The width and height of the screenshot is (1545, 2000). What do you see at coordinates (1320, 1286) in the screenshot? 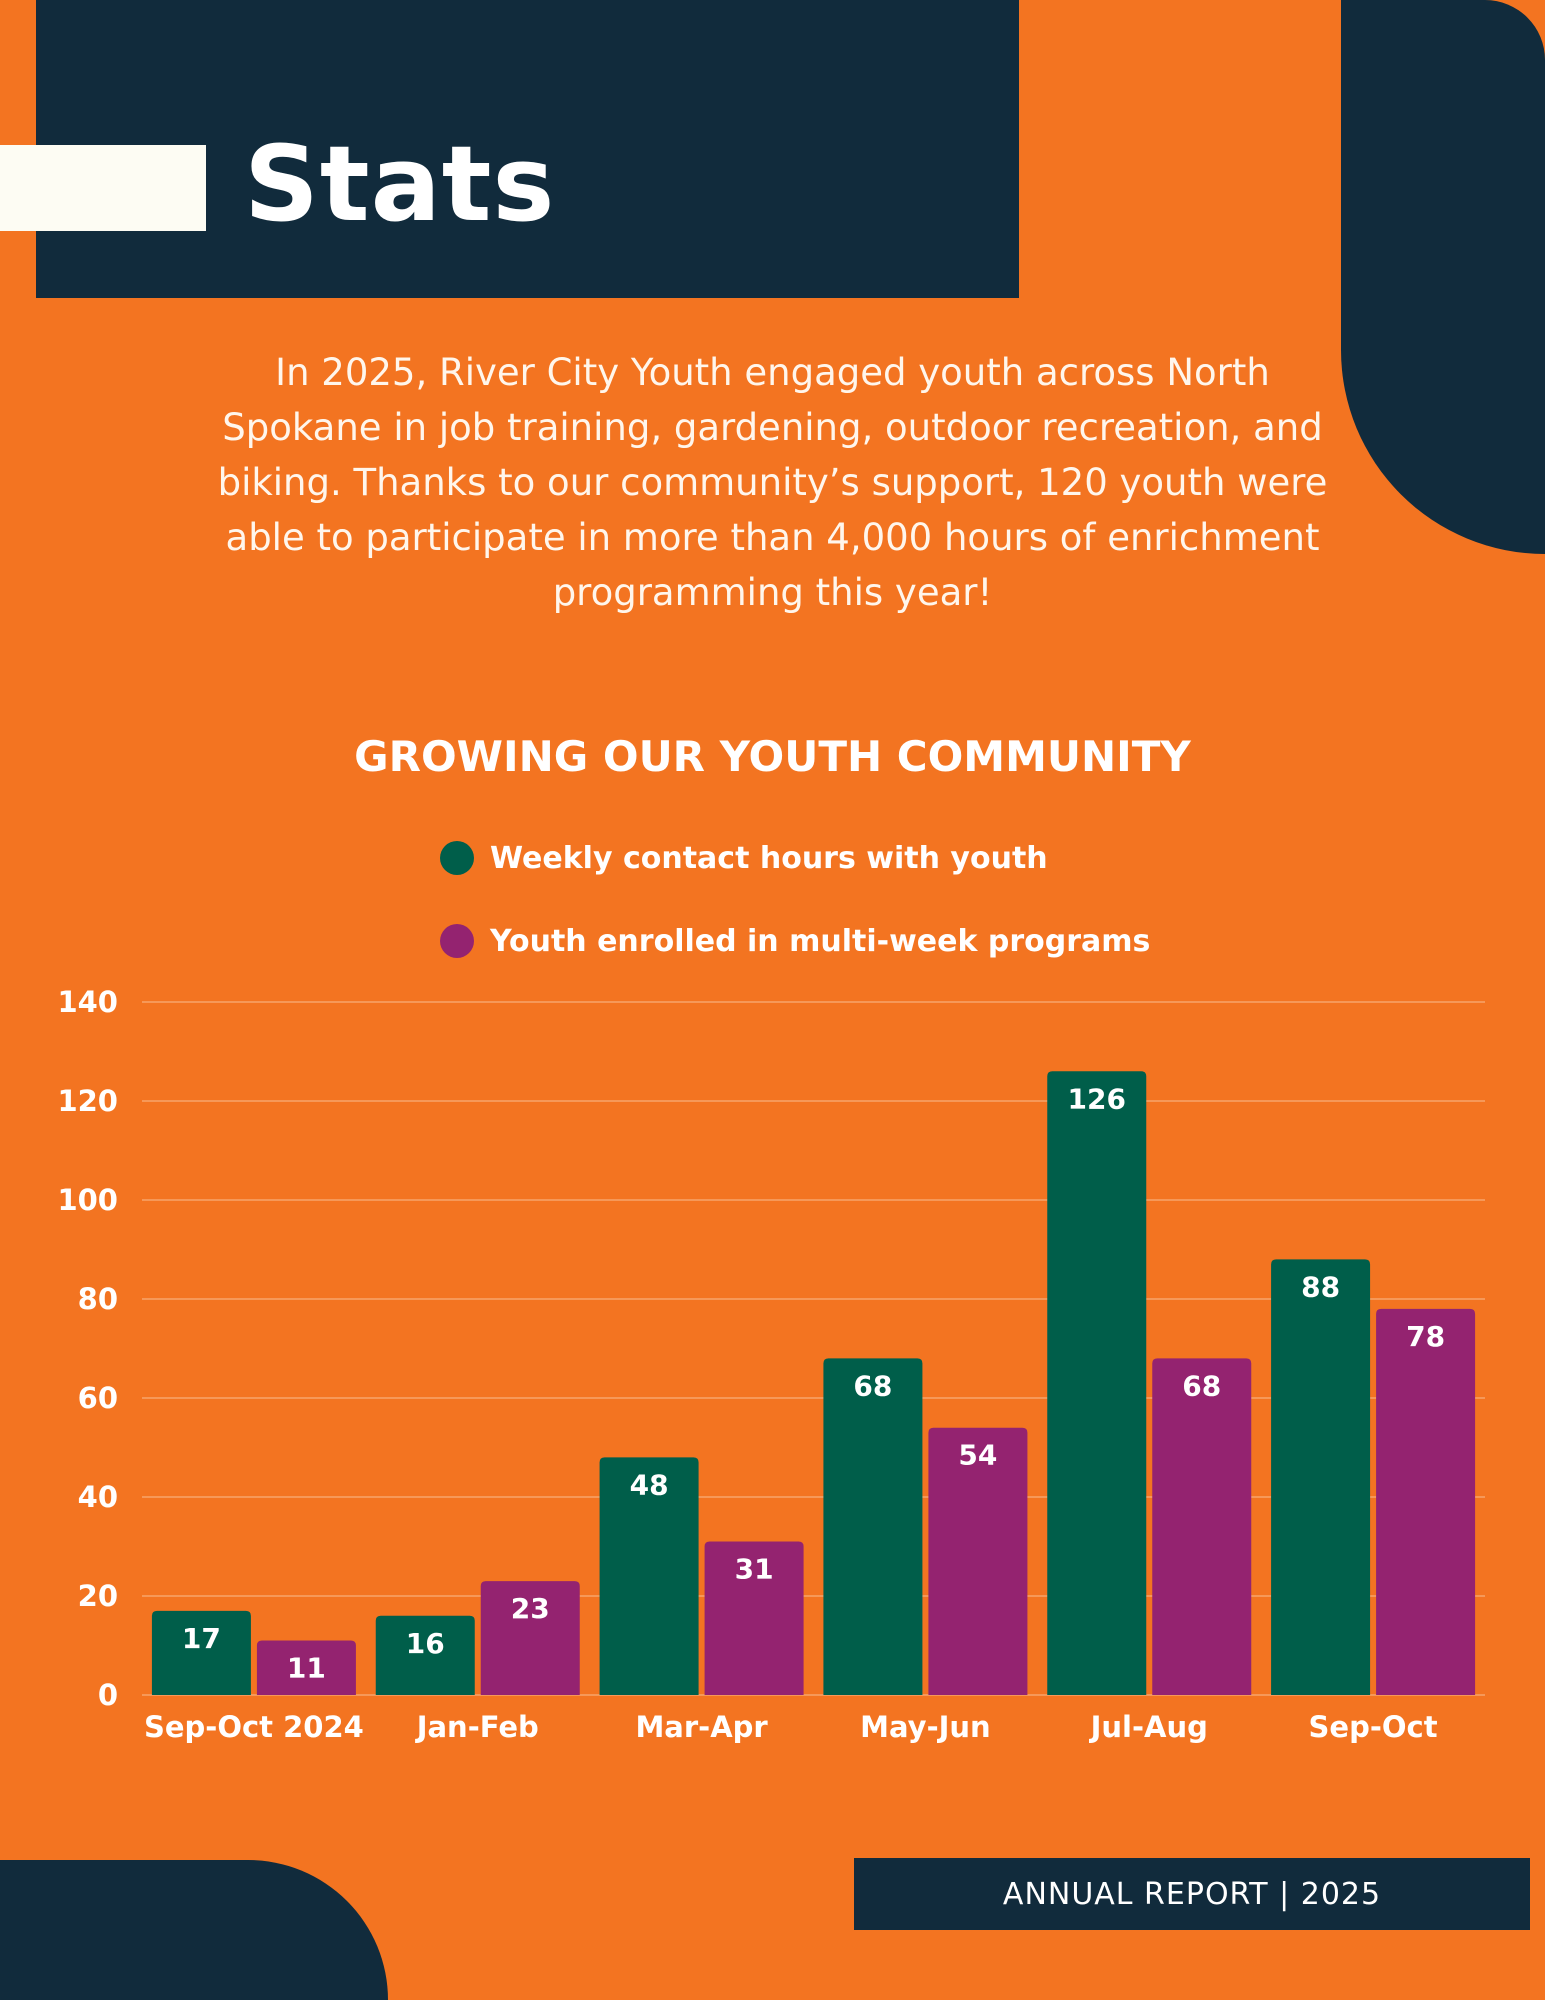
I see `data-label: 88` at bounding box center [1320, 1286].